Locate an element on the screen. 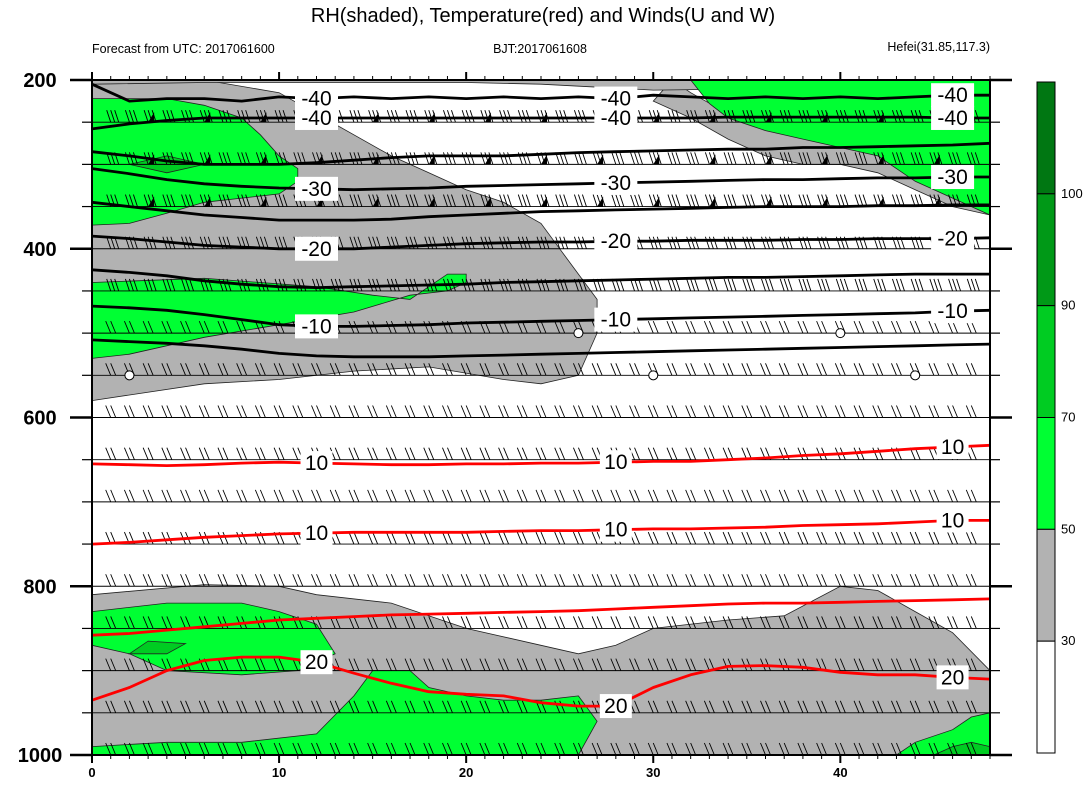 The height and width of the screenshot is (806, 1087). colorbar-segment is located at coordinates (1046, 361).